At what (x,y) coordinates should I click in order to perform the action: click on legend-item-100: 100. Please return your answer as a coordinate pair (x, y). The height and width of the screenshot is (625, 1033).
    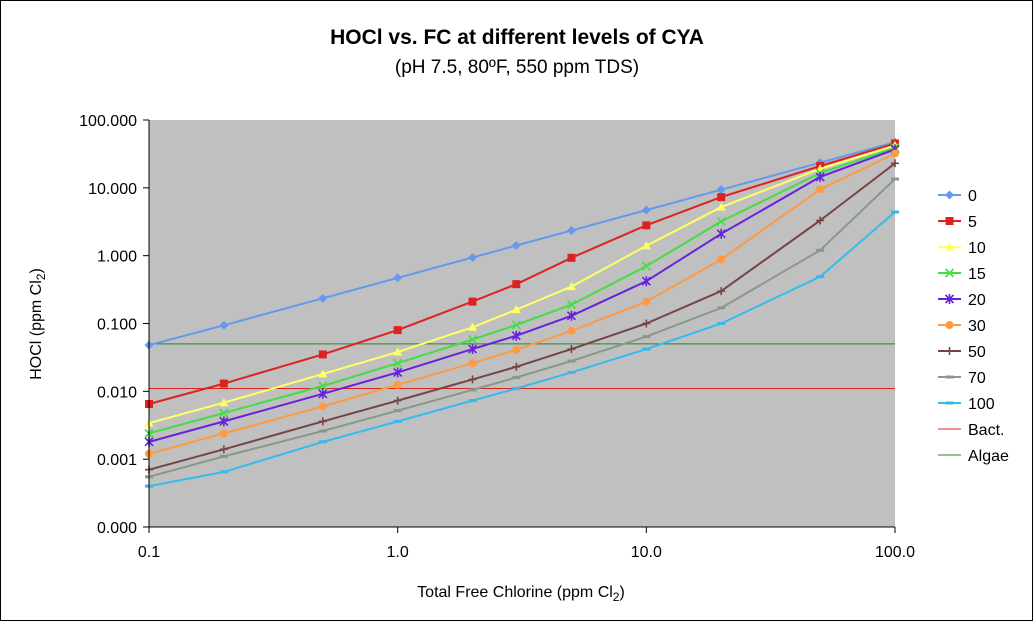
    Looking at the image, I should click on (966, 404).